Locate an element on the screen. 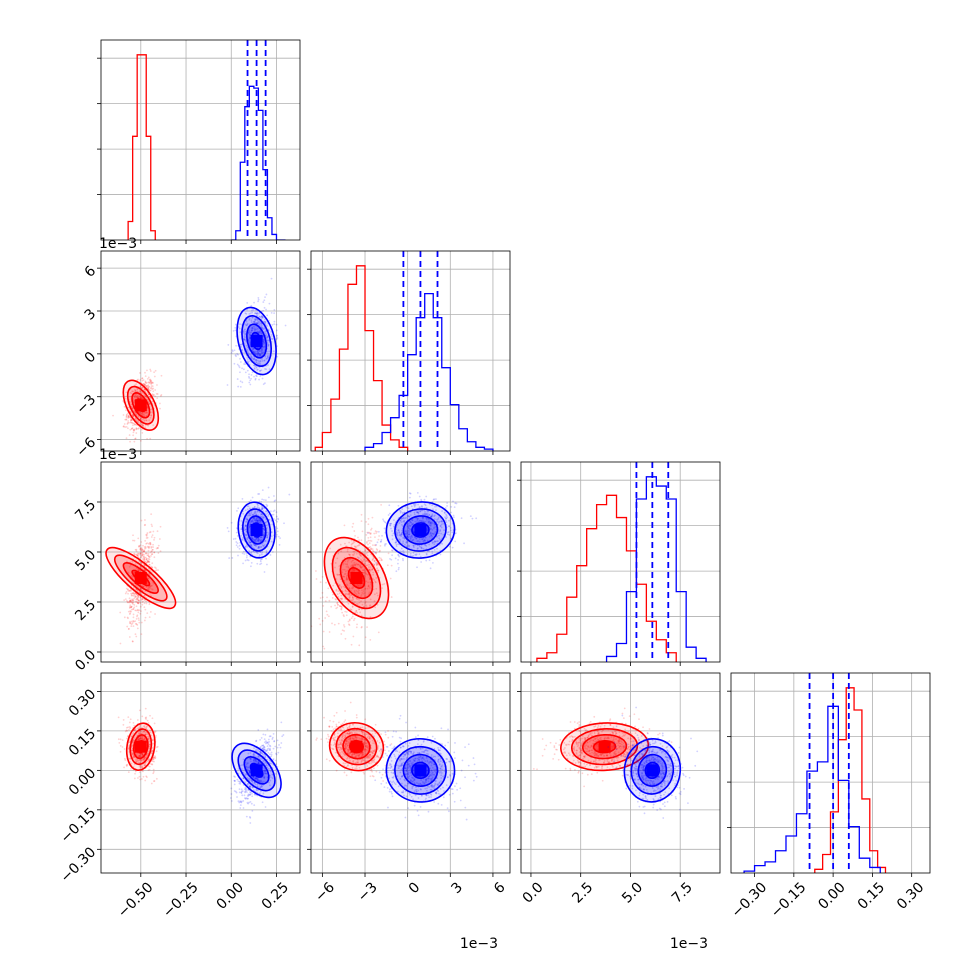 This screenshot has width=970, height=970. y-tick-label: 0 is located at coordinates (91, 358).